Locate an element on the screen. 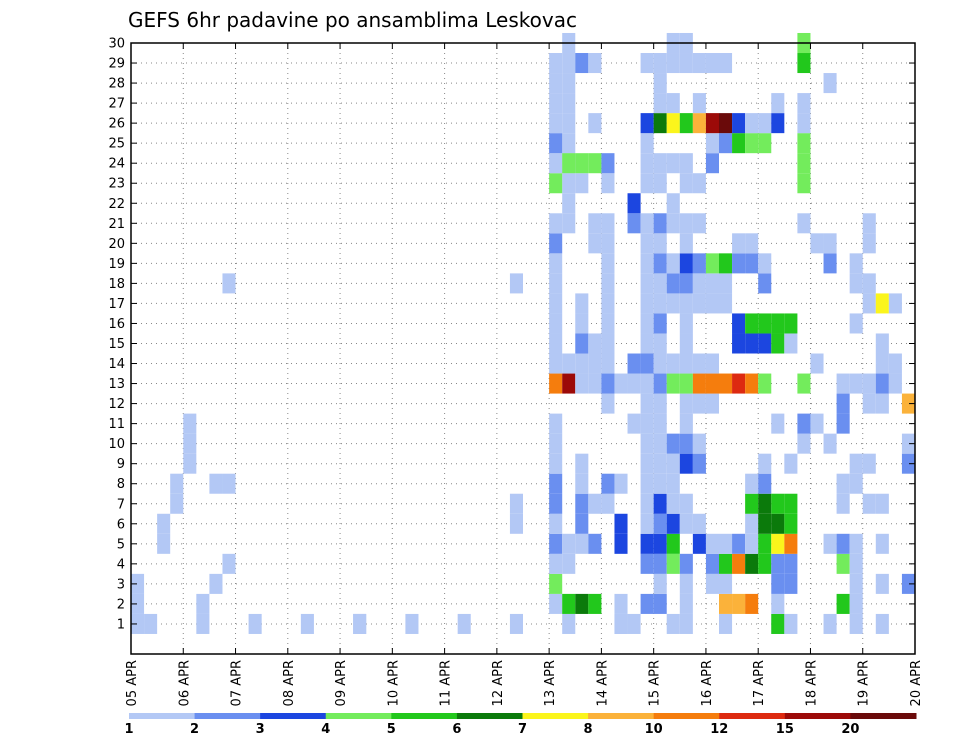 Image resolution: width=960 pixels, height=742 pixels. x-tick-label: 15 APR is located at coordinates (655, 683).